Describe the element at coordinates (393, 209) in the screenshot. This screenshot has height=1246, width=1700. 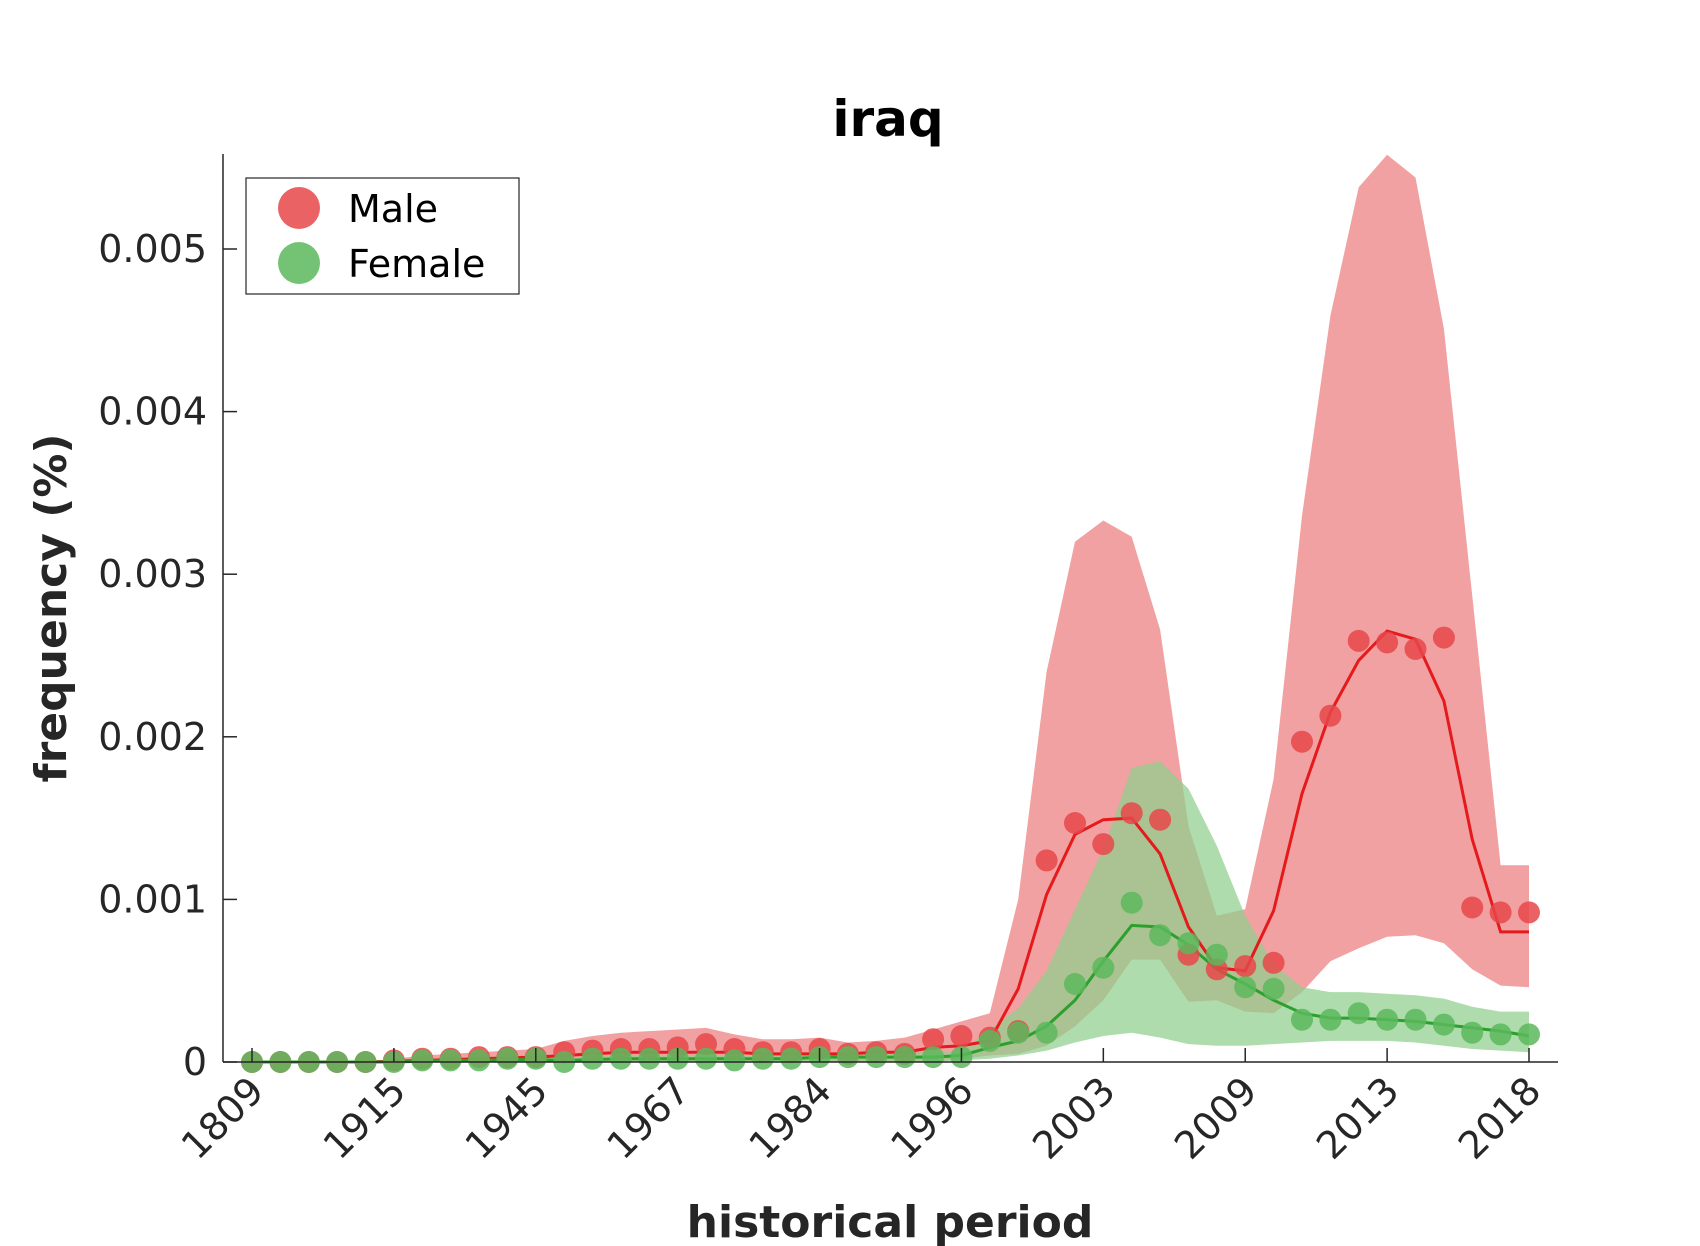
I see `legend-label-male: Male` at that location.